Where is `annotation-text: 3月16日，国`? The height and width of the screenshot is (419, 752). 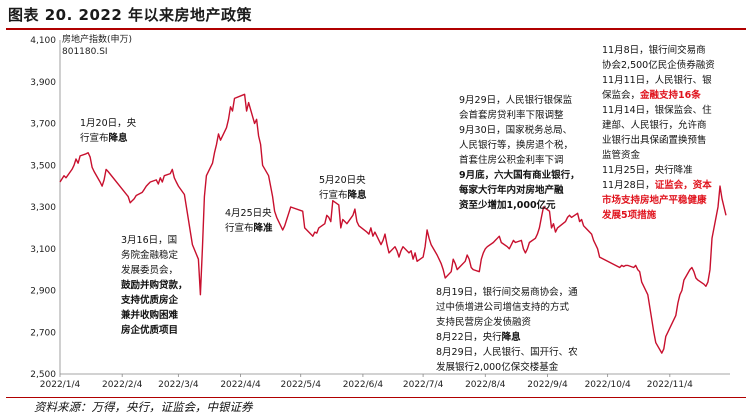 annotation-text: 3月16日，国 is located at coordinates (149, 240).